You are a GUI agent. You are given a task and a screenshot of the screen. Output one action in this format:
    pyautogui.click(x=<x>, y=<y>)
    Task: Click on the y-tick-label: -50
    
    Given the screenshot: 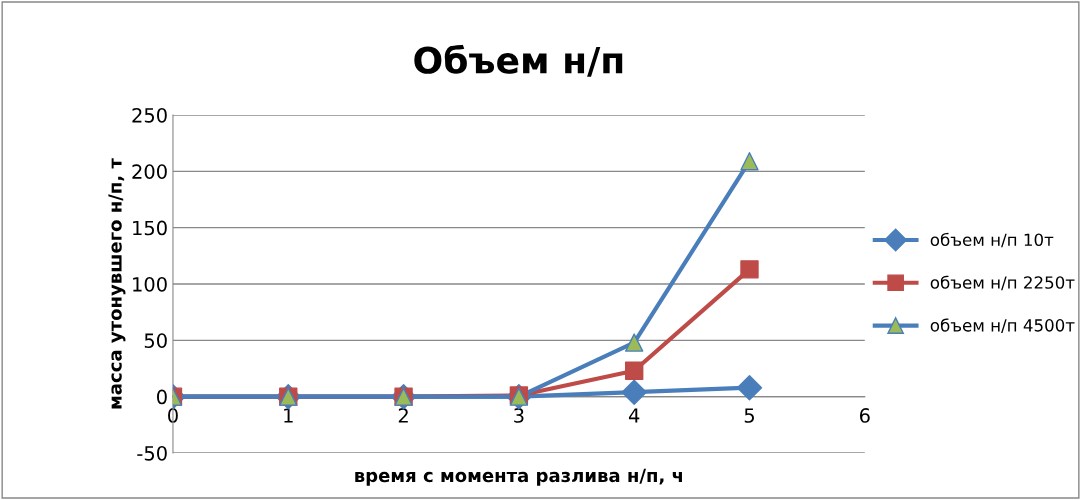 What is the action you would take?
    pyautogui.click(x=152, y=453)
    